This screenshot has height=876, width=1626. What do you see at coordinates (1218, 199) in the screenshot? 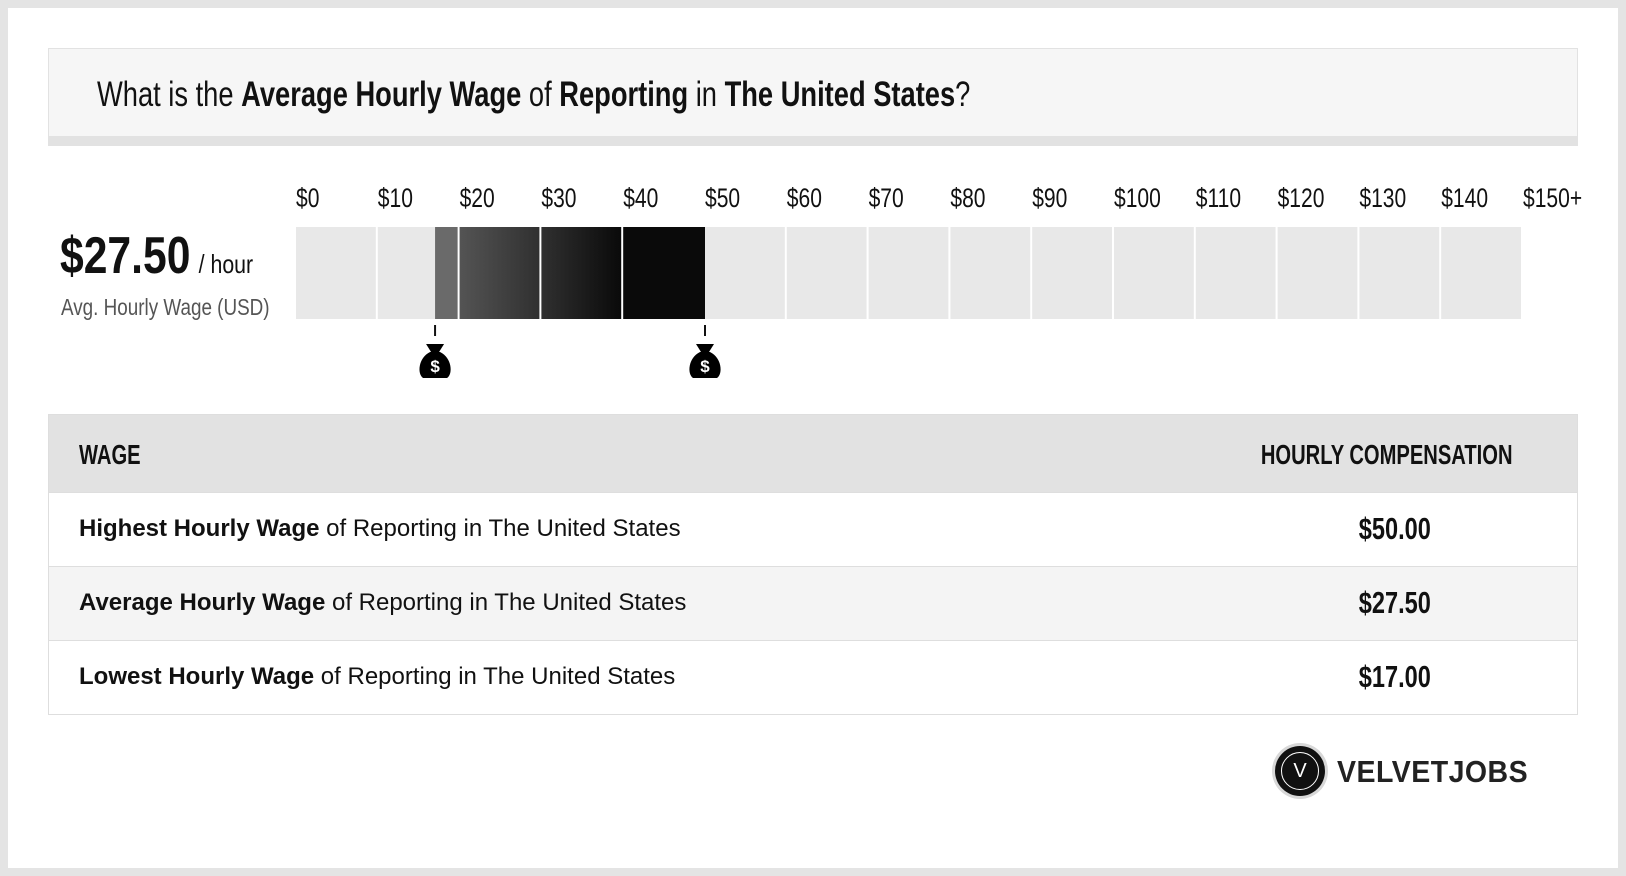
I see `scale-tick-label: $110` at bounding box center [1218, 199].